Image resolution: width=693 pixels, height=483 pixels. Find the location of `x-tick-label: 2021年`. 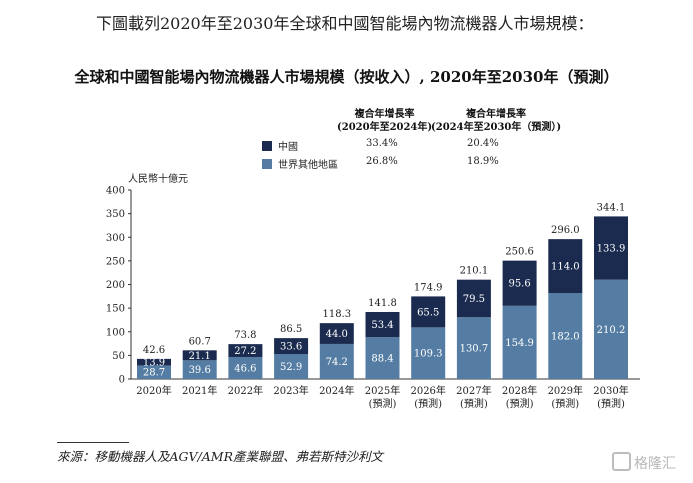

x-tick-label: 2021年 is located at coordinates (199, 390).